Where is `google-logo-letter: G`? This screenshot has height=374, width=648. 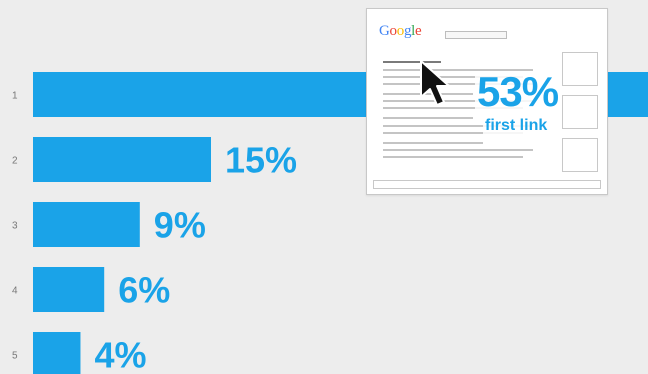 google-logo-letter: G is located at coordinates (384, 31).